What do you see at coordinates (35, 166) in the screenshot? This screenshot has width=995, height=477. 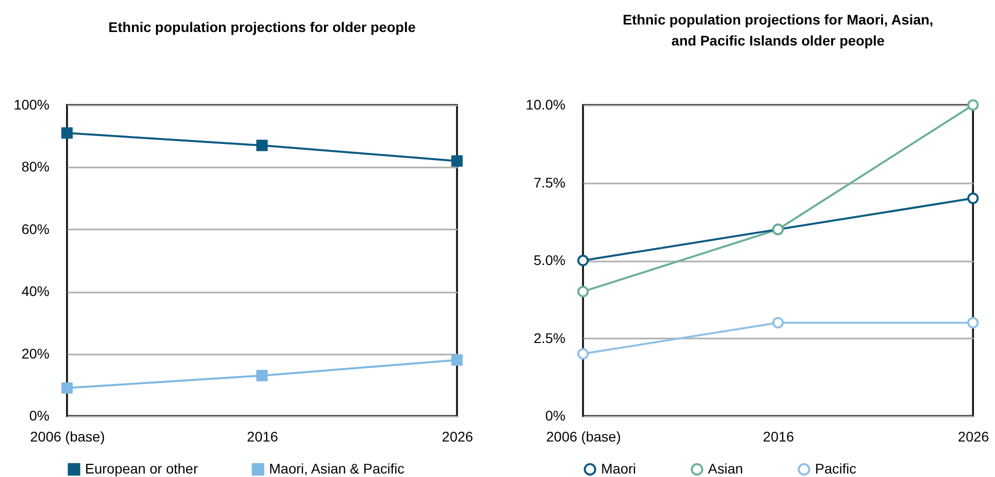 I see `y-tick-label: 80%` at bounding box center [35, 166].